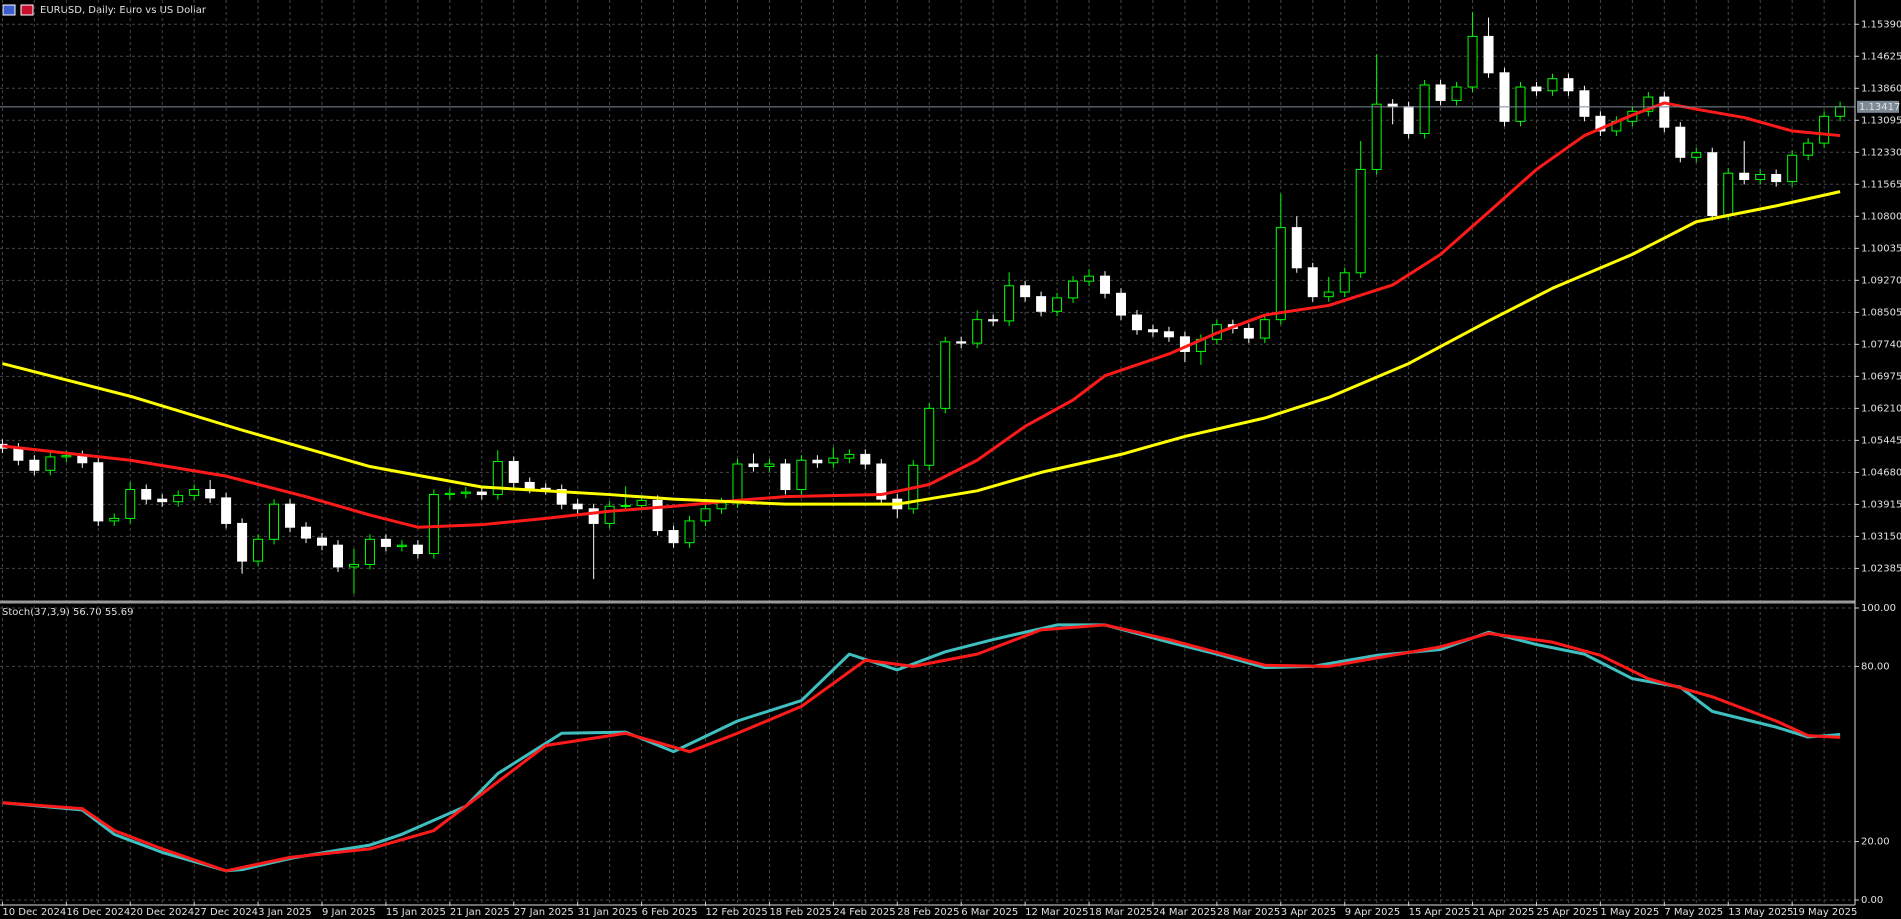  What do you see at coordinates (1881, 472) in the screenshot?
I see `y-tick-label: 1.04680` at bounding box center [1881, 472].